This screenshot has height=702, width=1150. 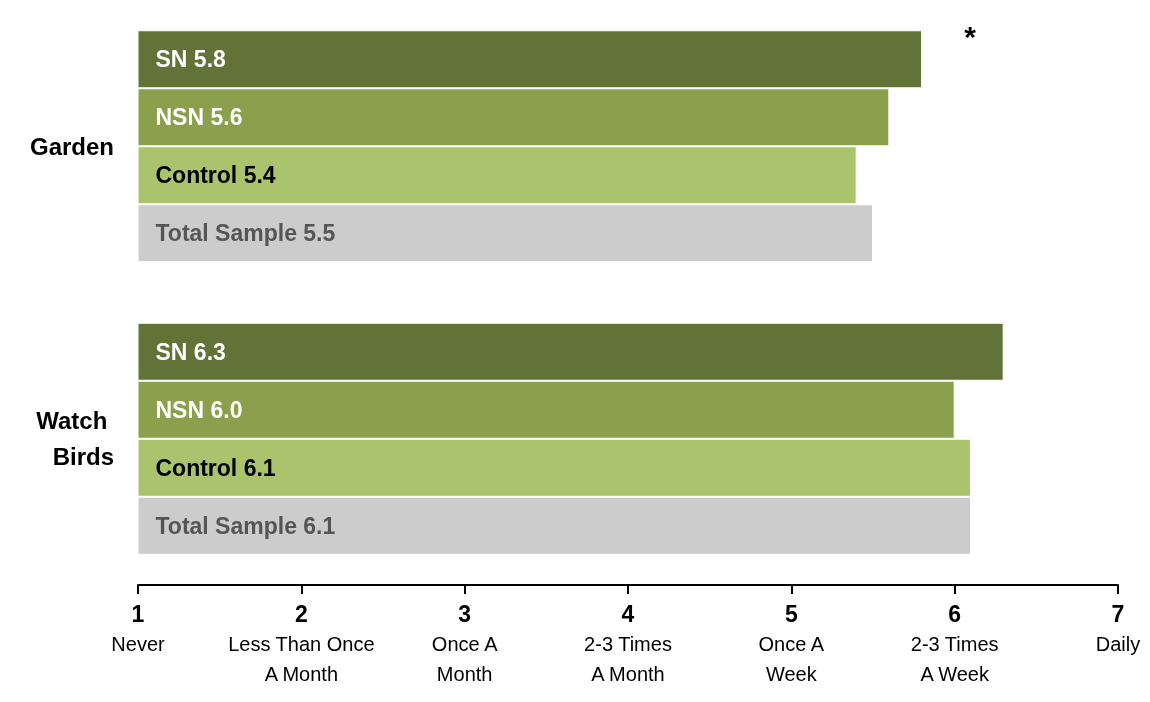 What do you see at coordinates (190, 59) in the screenshot?
I see `text: SN 5.8` at bounding box center [190, 59].